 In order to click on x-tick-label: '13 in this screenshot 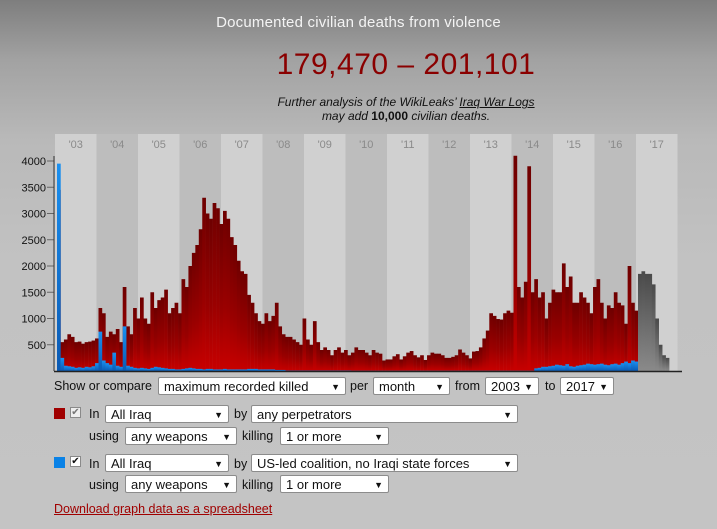, I will do `click(491, 145)`.